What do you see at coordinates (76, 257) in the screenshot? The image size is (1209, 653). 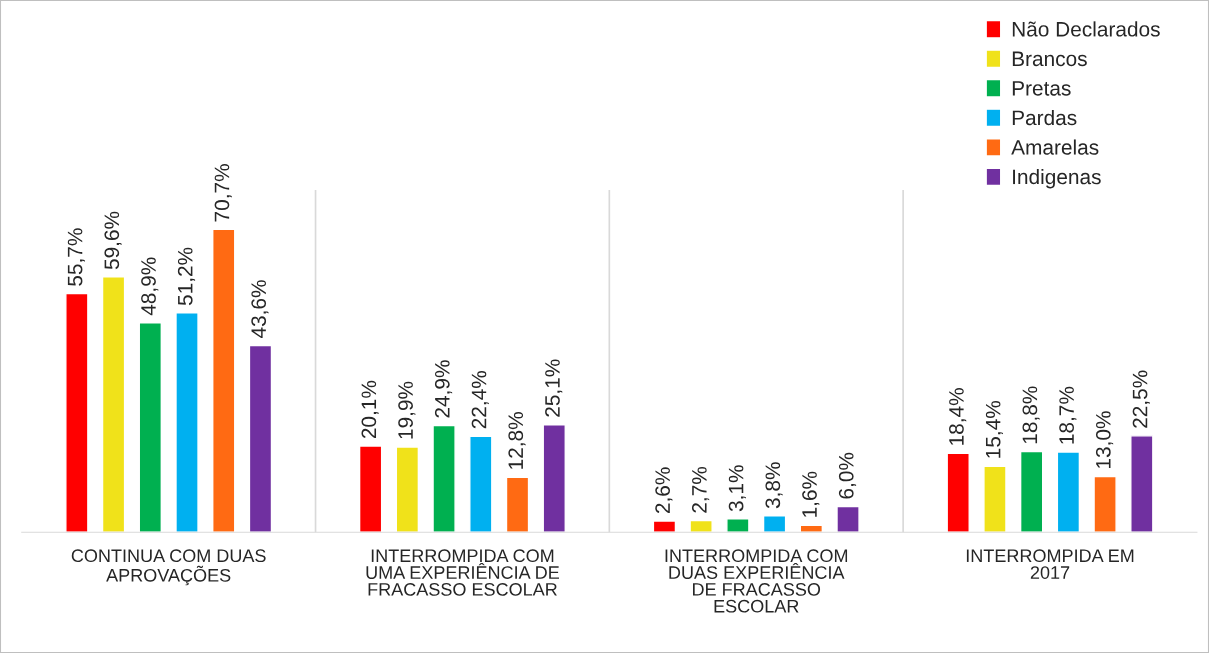 I see `data-label: 55,7%` at bounding box center [76, 257].